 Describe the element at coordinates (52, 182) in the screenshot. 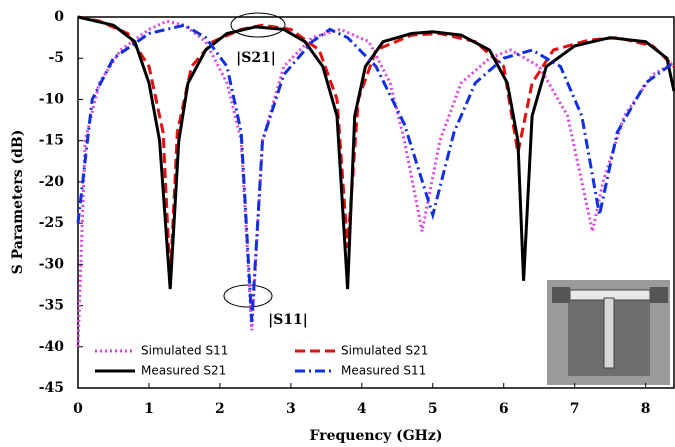

I see `y-tick-label: -20` at that location.